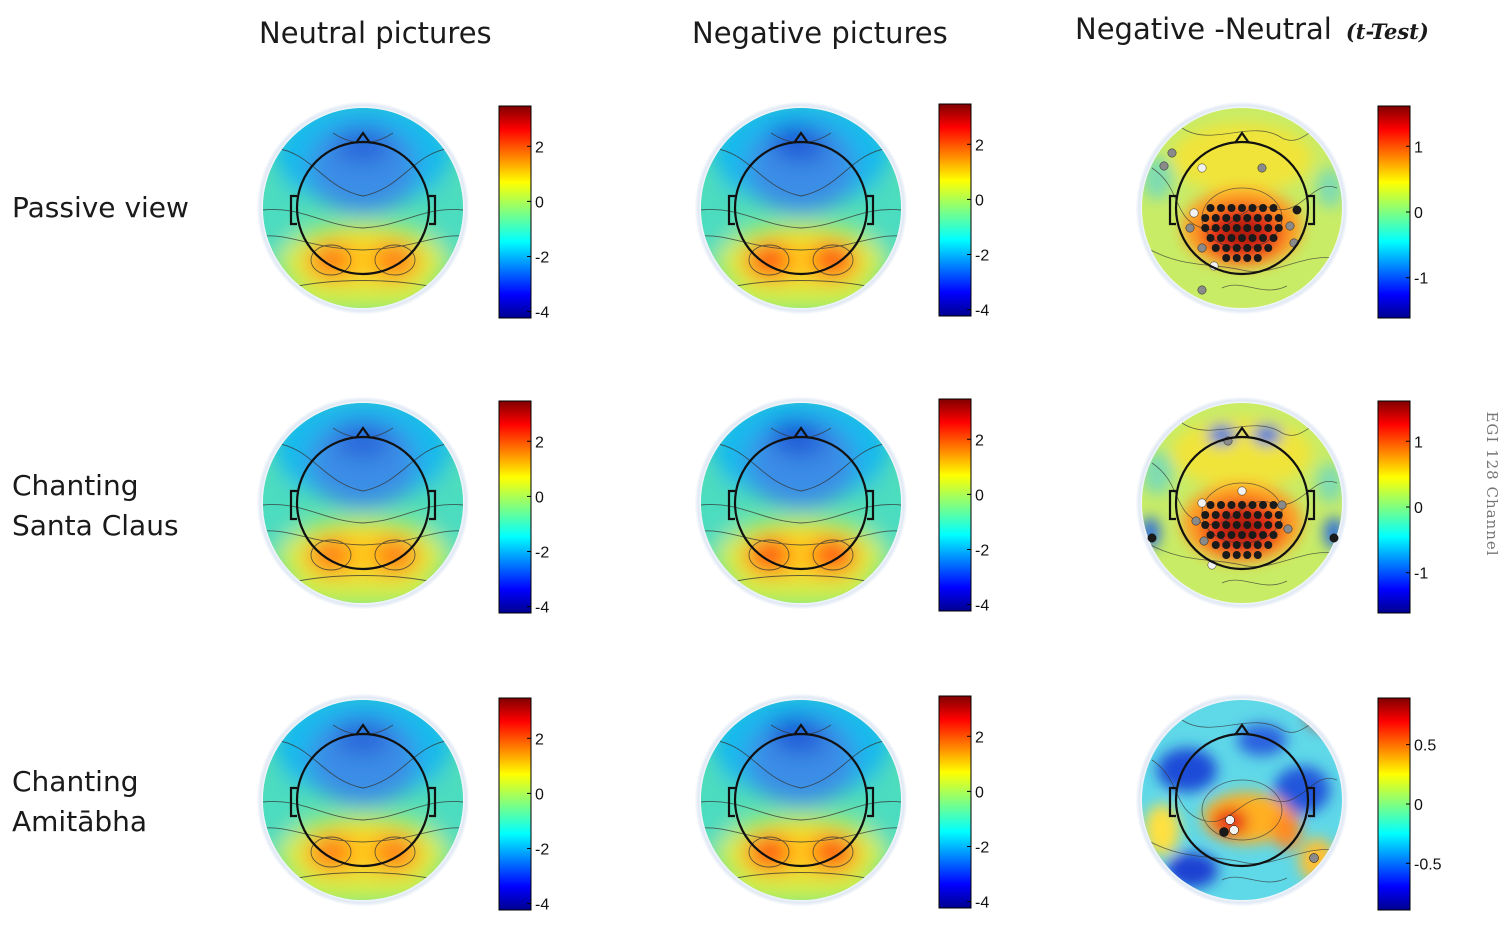 The height and width of the screenshot is (927, 1500). Describe the element at coordinates (1252, 29) in the screenshot. I see `column-title-difference: Negative -Neutral (t-Test)` at that location.